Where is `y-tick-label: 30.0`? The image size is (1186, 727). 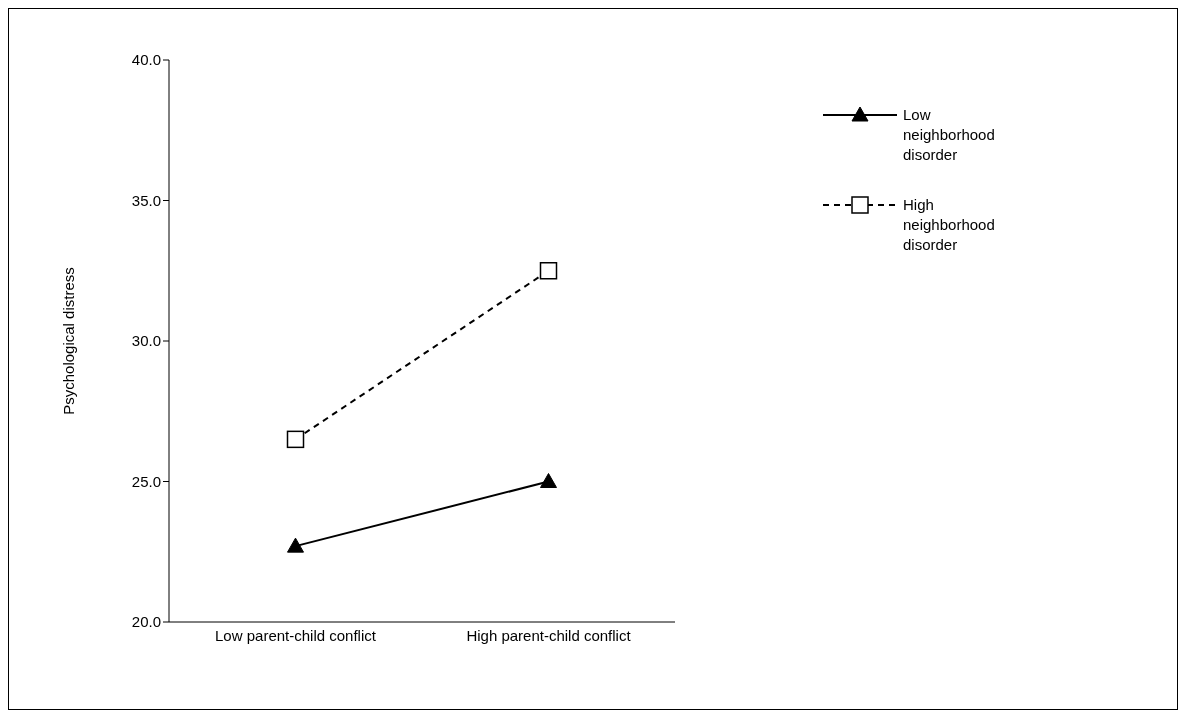 y-tick-label: 30.0 is located at coordinates (146, 341).